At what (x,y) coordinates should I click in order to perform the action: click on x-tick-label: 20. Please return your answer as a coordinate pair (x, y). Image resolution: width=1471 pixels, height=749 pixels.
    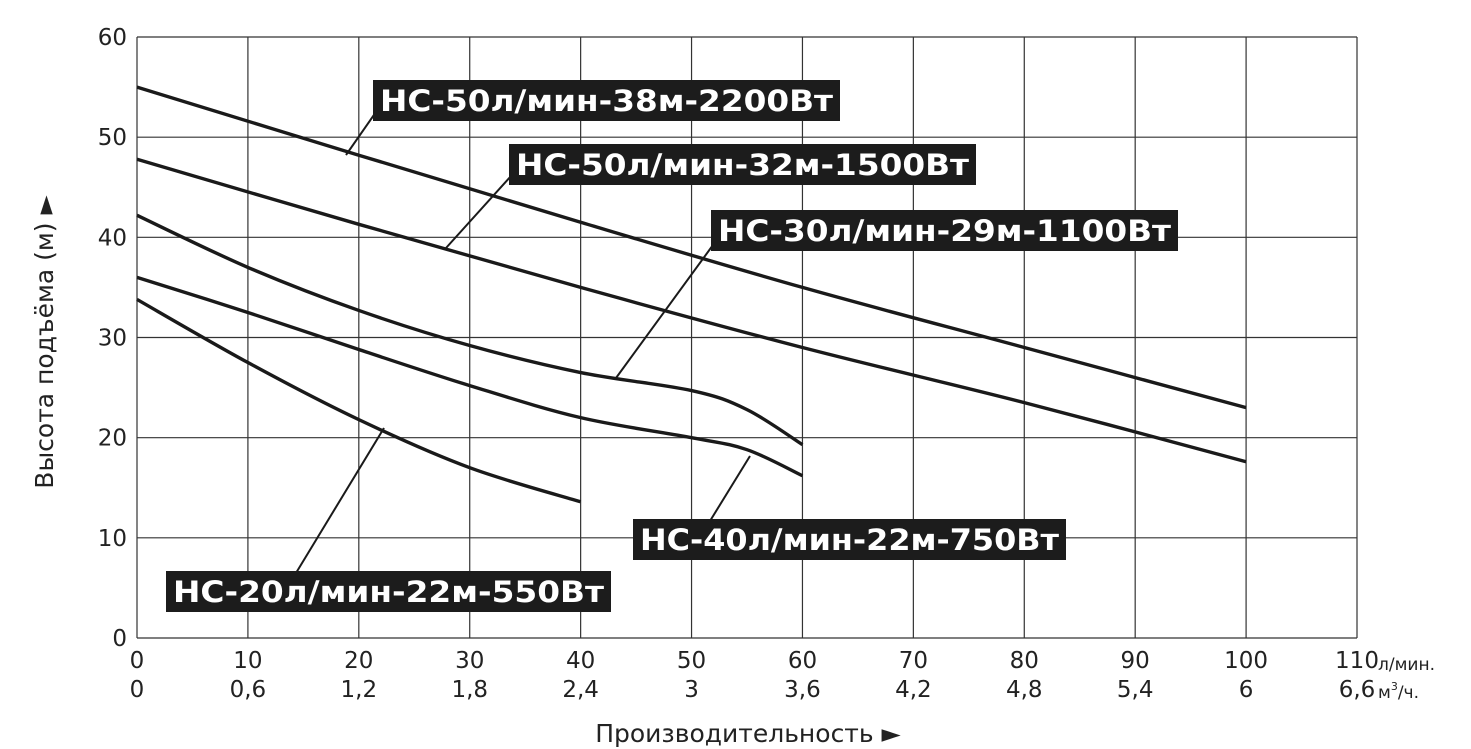
    Looking at the image, I should click on (358, 661).